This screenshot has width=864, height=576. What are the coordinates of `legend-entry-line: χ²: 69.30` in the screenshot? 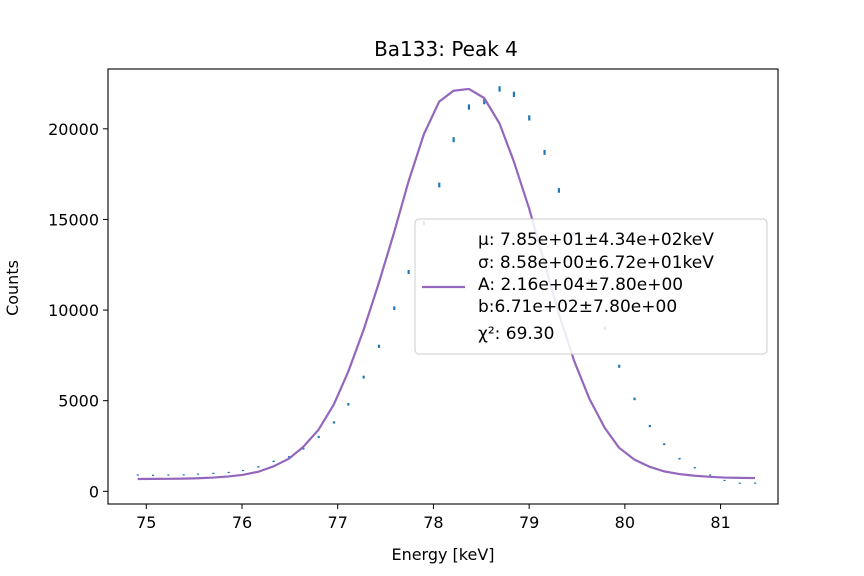 It's located at (516, 334).